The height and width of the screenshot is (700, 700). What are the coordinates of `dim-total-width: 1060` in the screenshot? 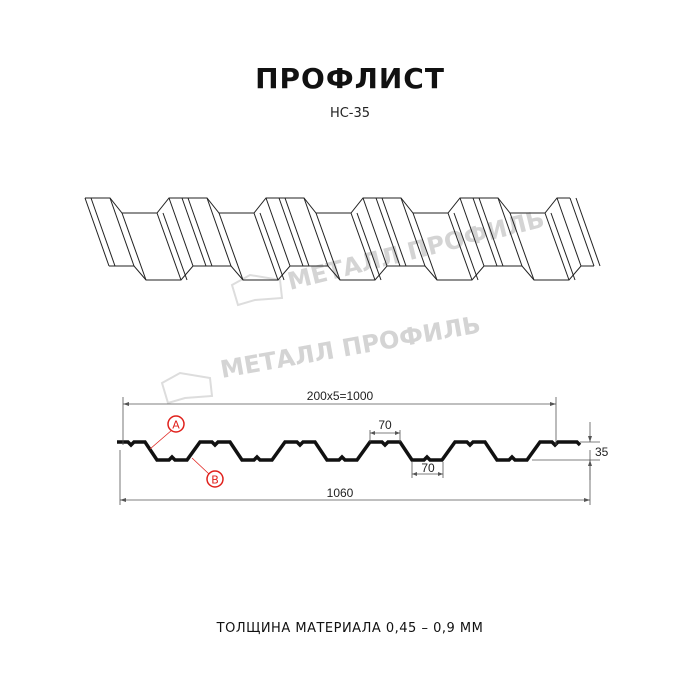 It's located at (340, 493).